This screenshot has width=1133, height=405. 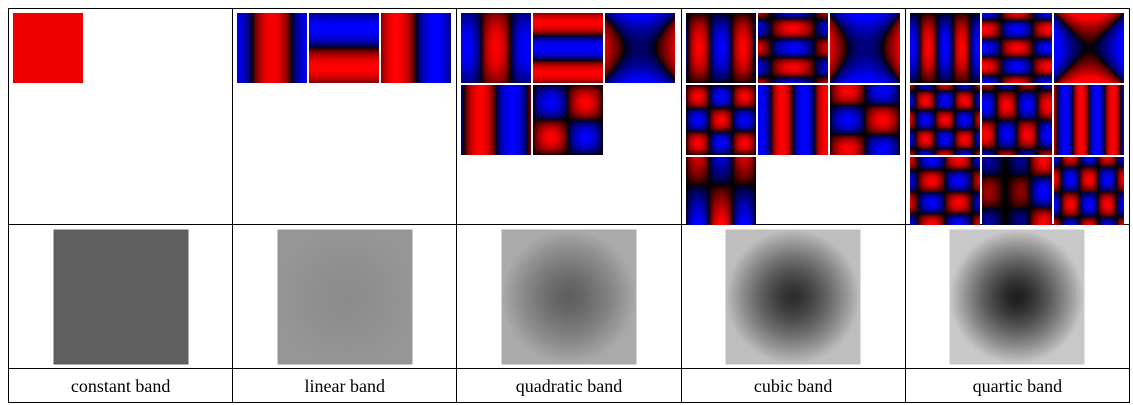 I want to click on energy-cell-quadratic, so click(x=569, y=296).